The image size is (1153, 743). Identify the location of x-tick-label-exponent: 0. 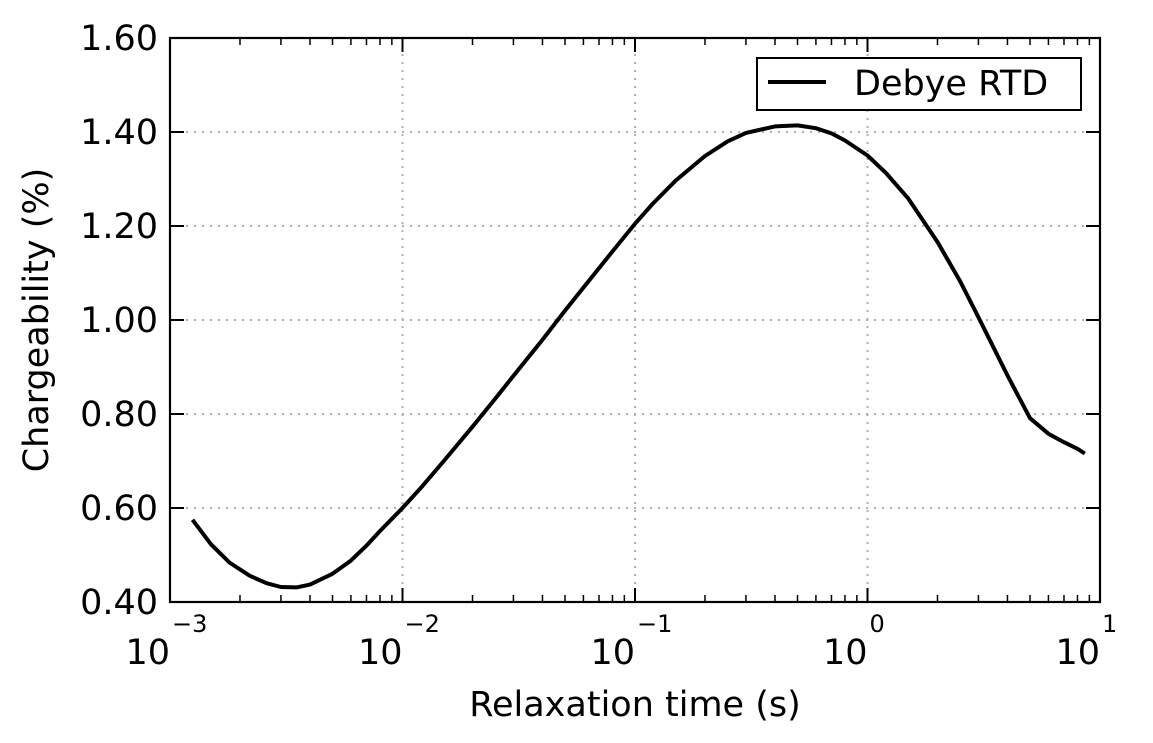
(877, 624).